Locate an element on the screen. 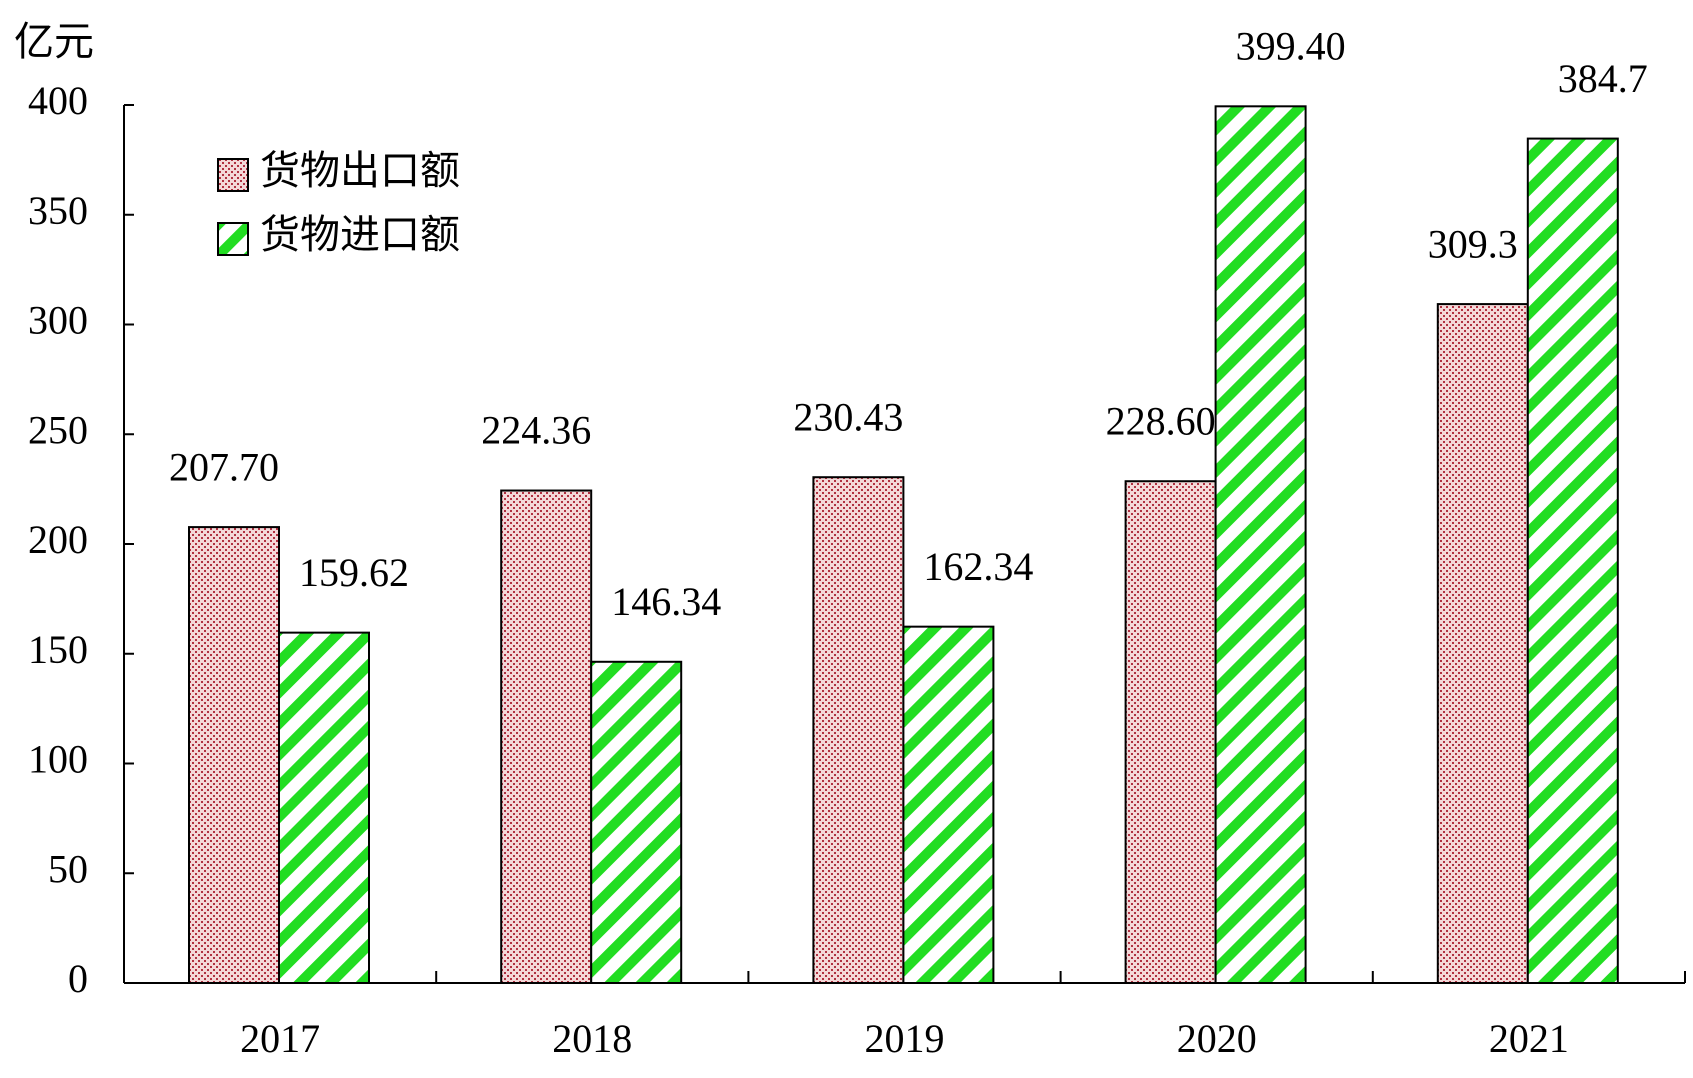 This screenshot has height=1078, width=1693. value-label: 309.3 is located at coordinates (1473, 243).